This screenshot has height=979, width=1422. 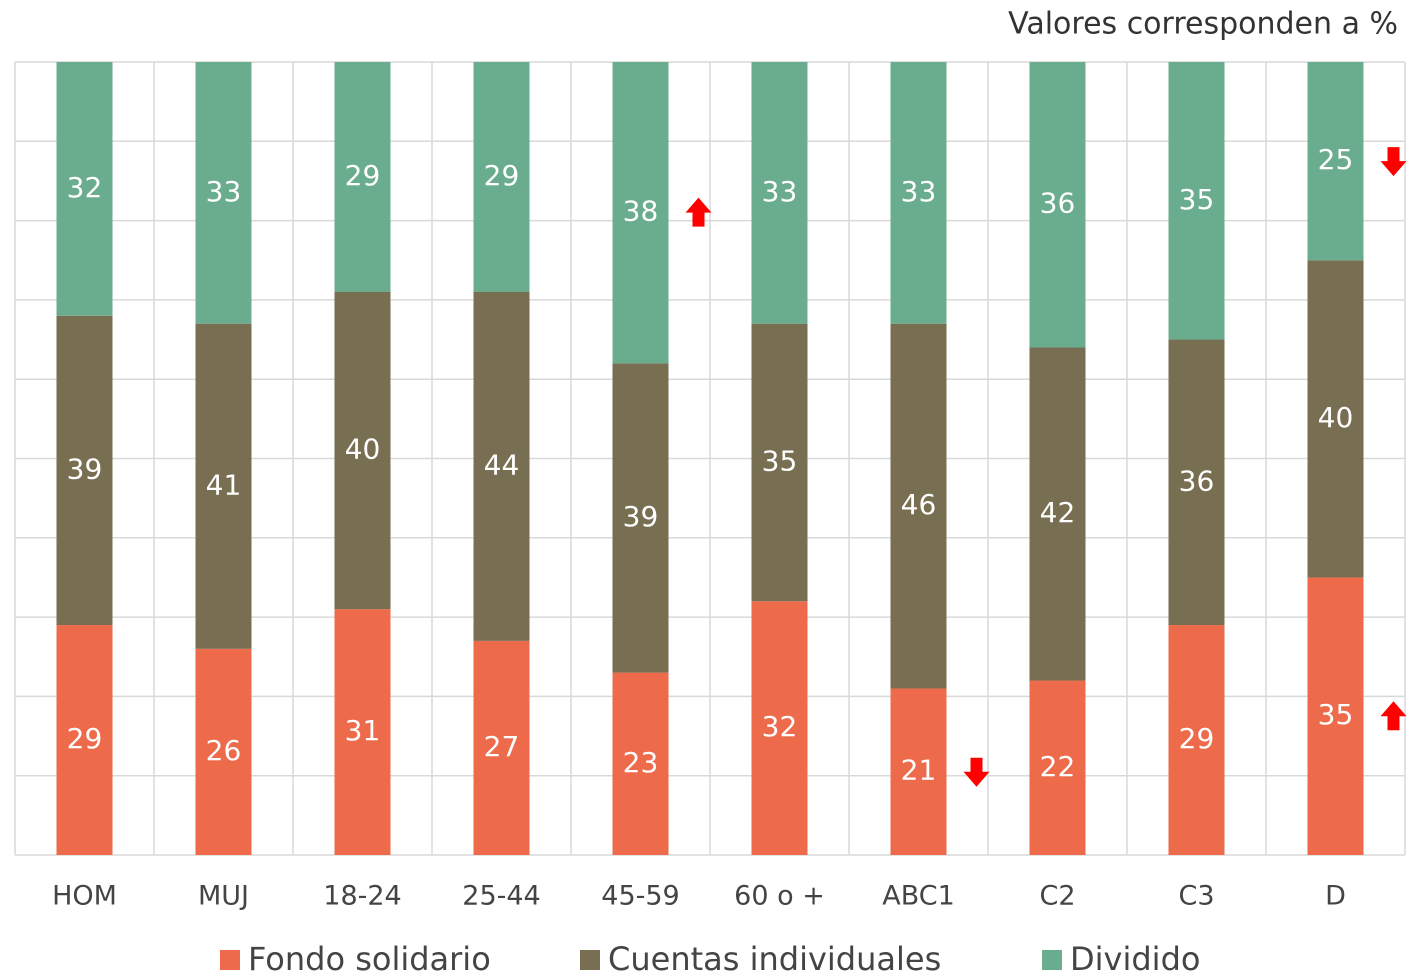 I want to click on x-tick-label: MUJ, so click(x=223, y=896).